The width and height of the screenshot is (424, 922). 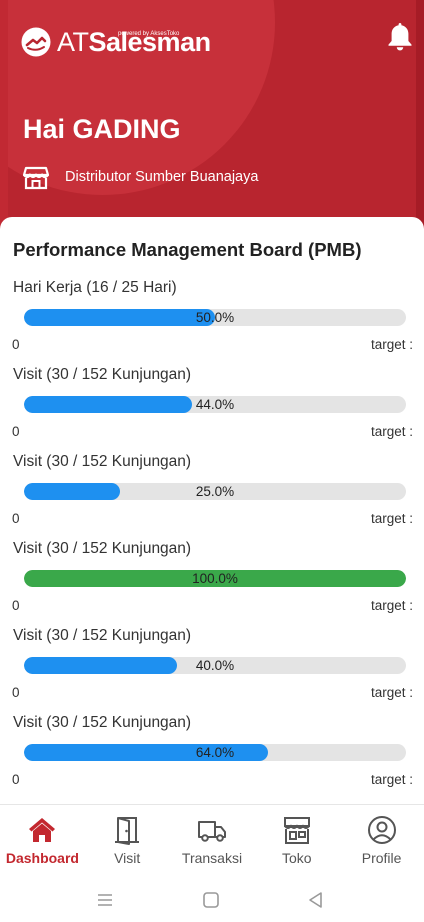 What do you see at coordinates (381, 858) in the screenshot?
I see `nav-label: Profile` at bounding box center [381, 858].